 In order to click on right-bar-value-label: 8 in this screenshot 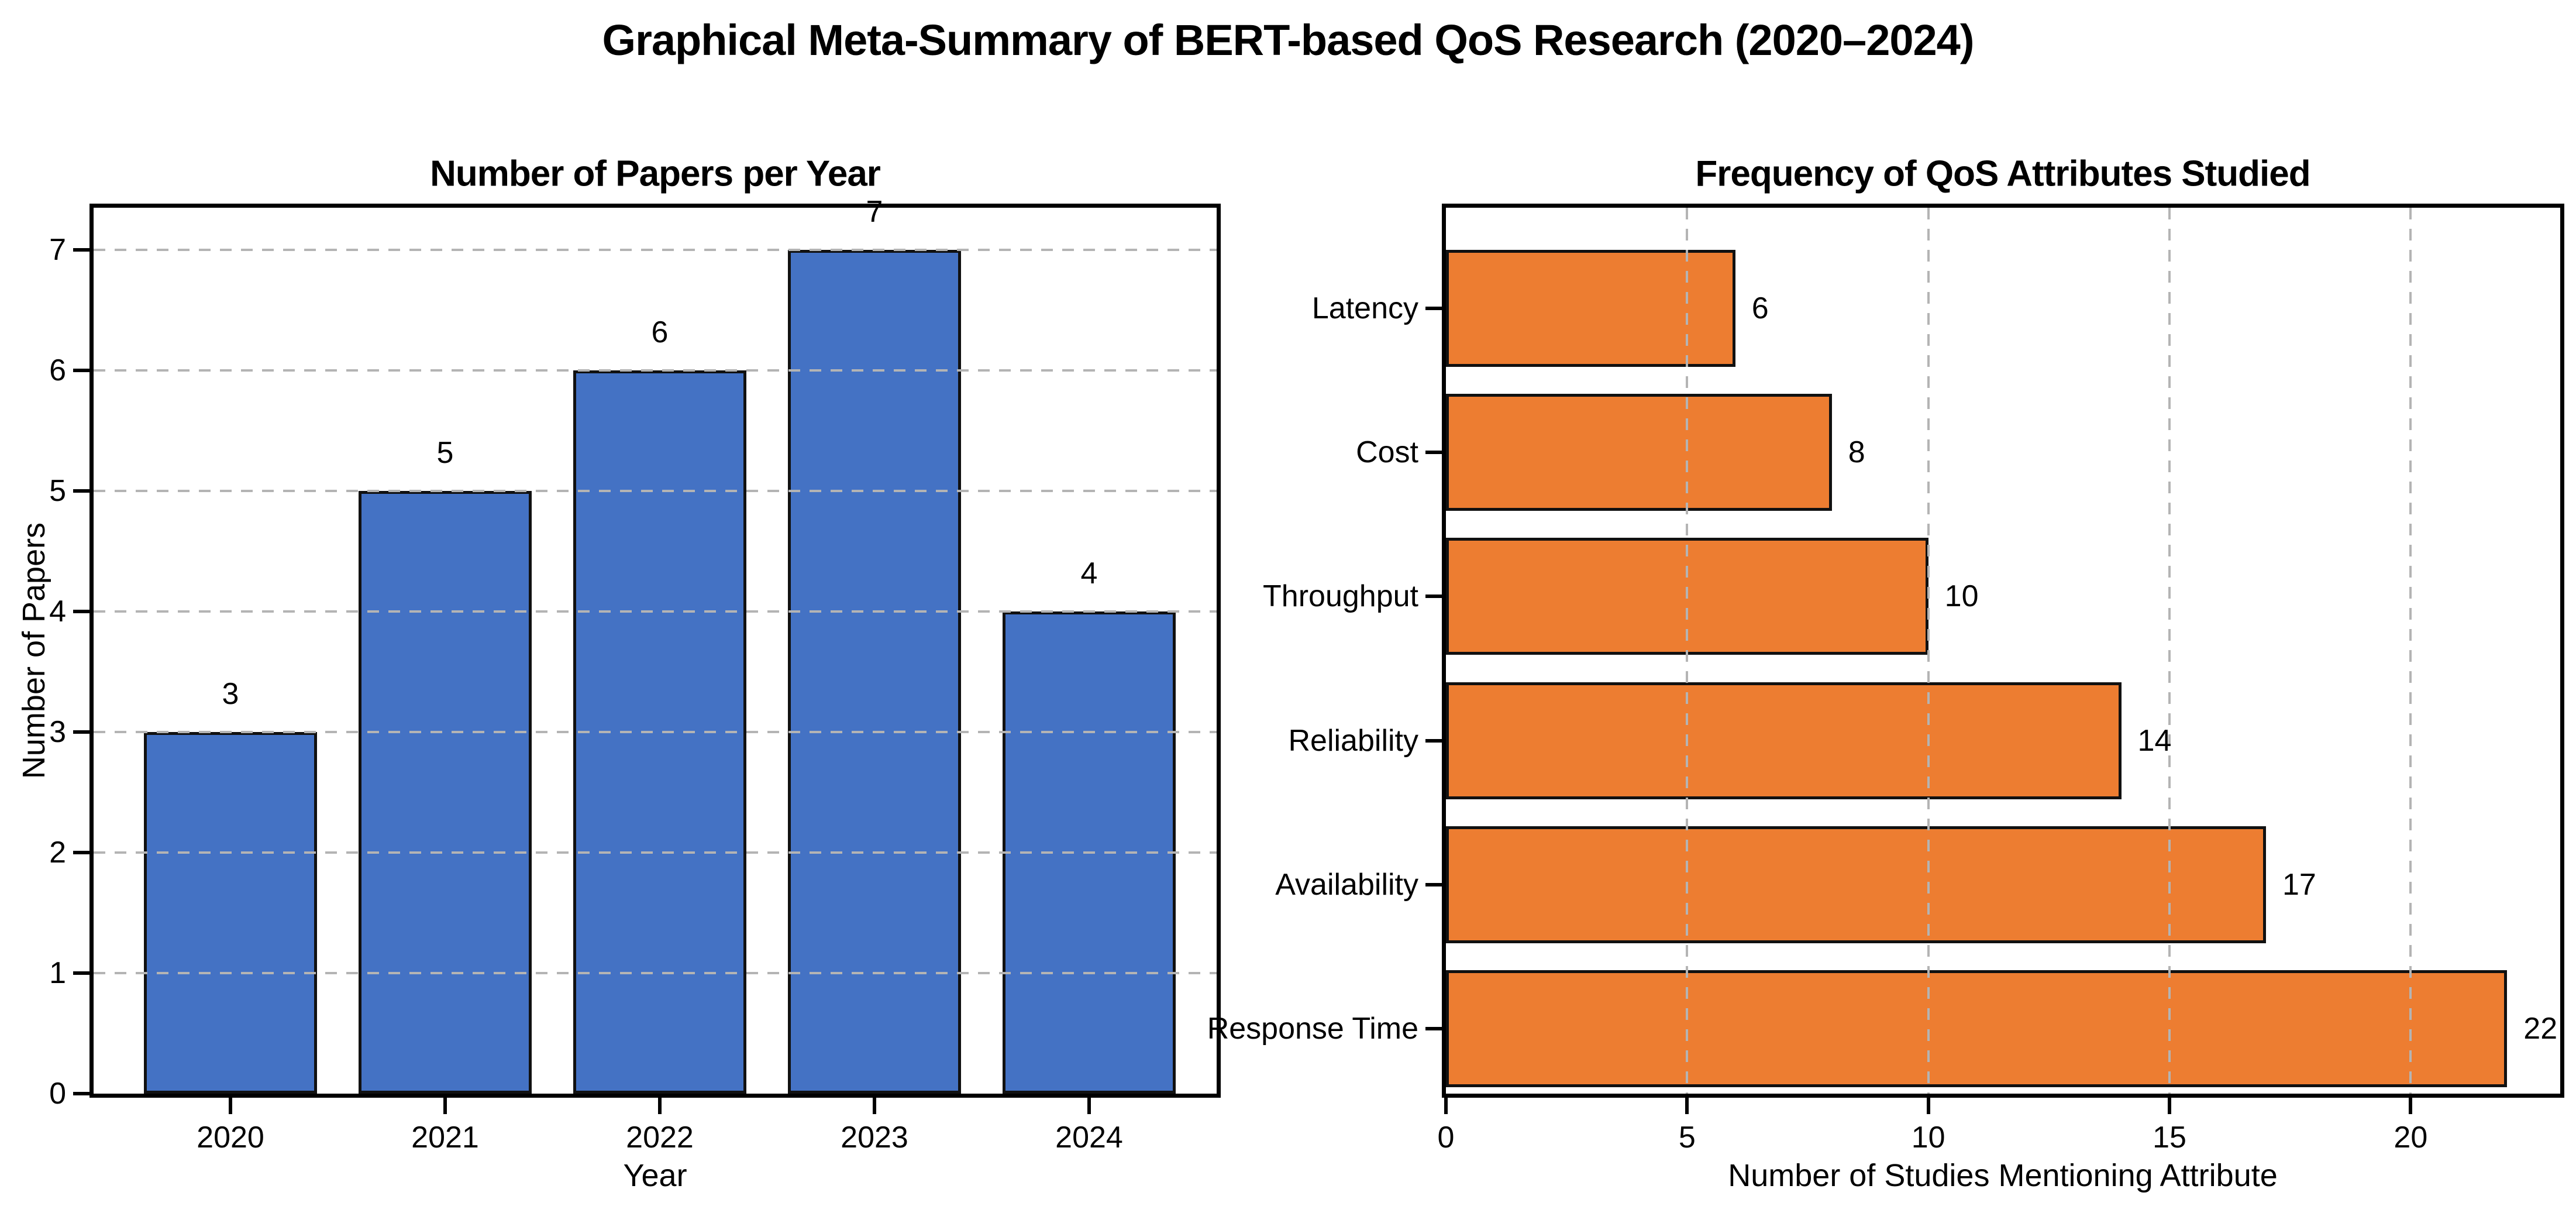, I will do `click(1856, 452)`.